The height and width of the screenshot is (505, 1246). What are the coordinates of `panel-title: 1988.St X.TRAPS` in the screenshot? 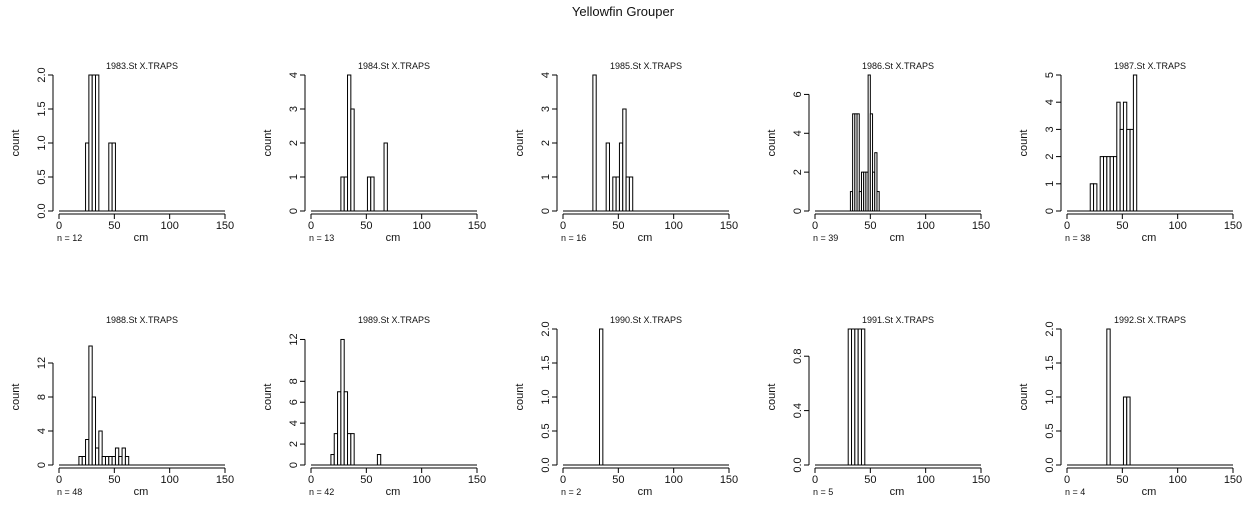 It's located at (142, 320).